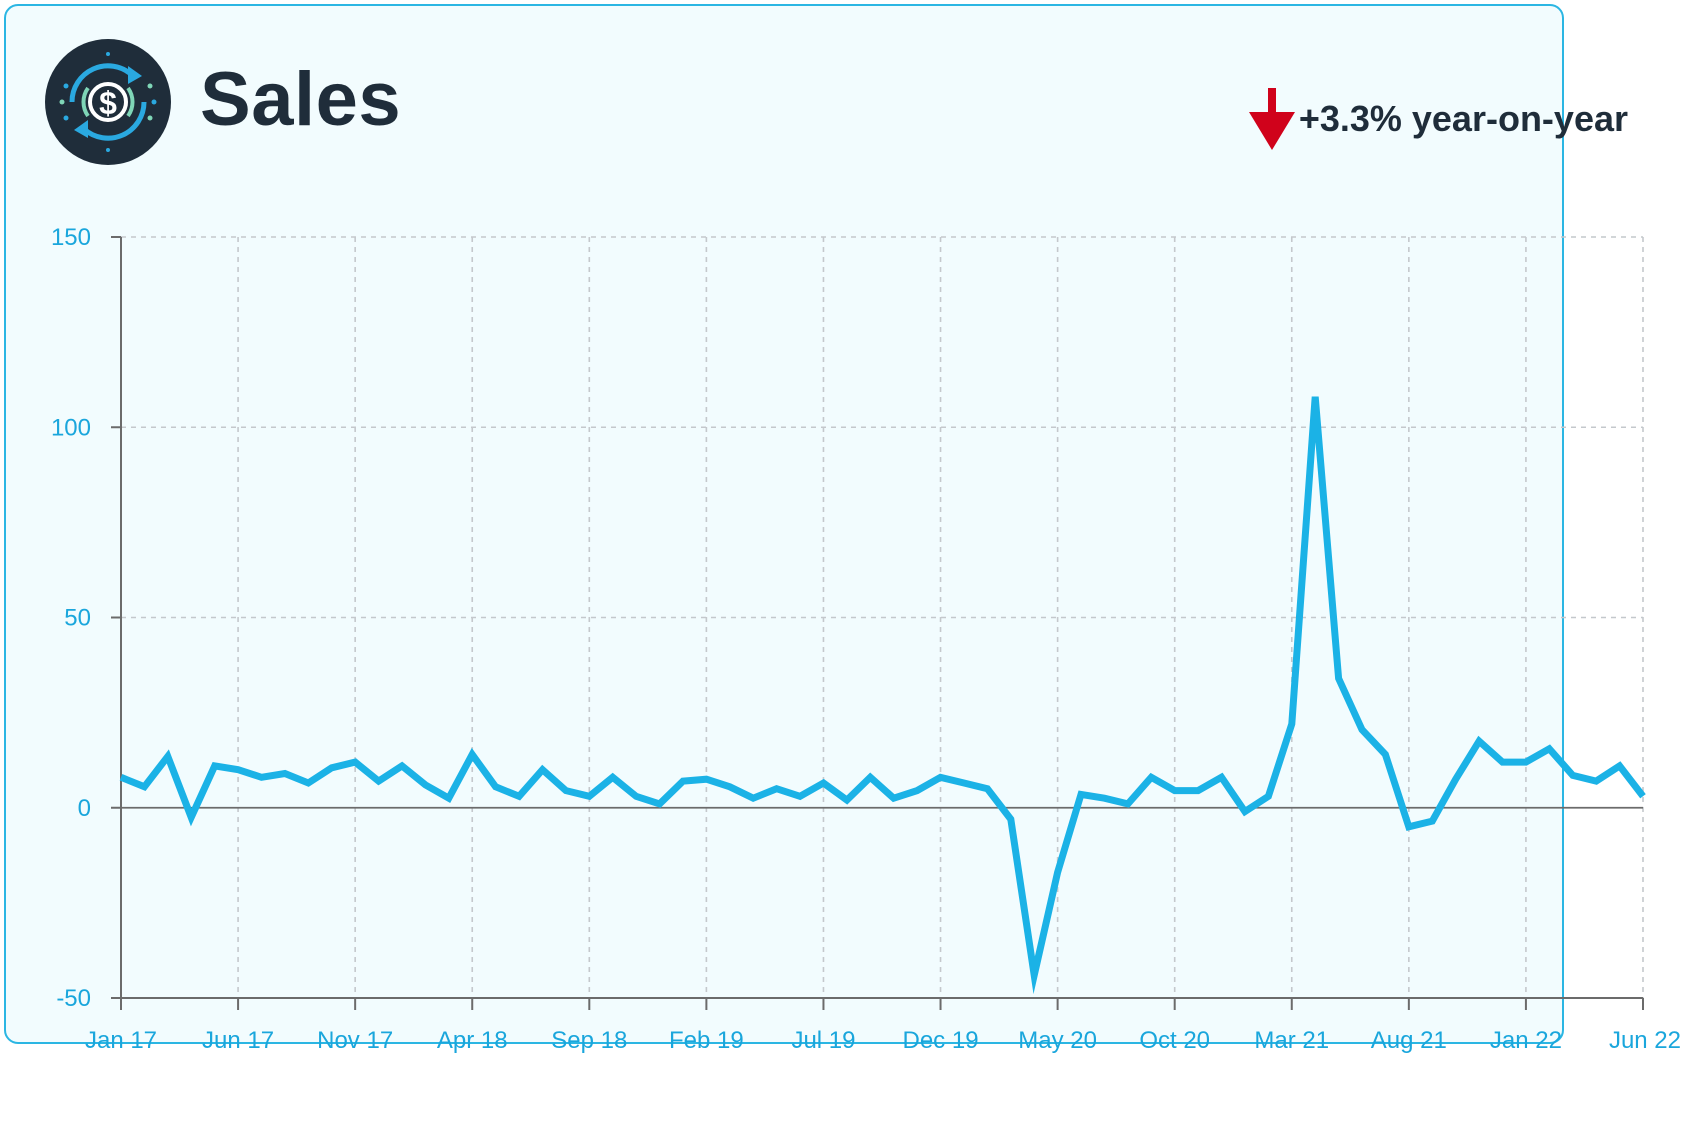 This screenshot has width=1686, height=1127. Describe the element at coordinates (706, 1040) in the screenshot. I see `x-tick-label: Feb 19` at that location.